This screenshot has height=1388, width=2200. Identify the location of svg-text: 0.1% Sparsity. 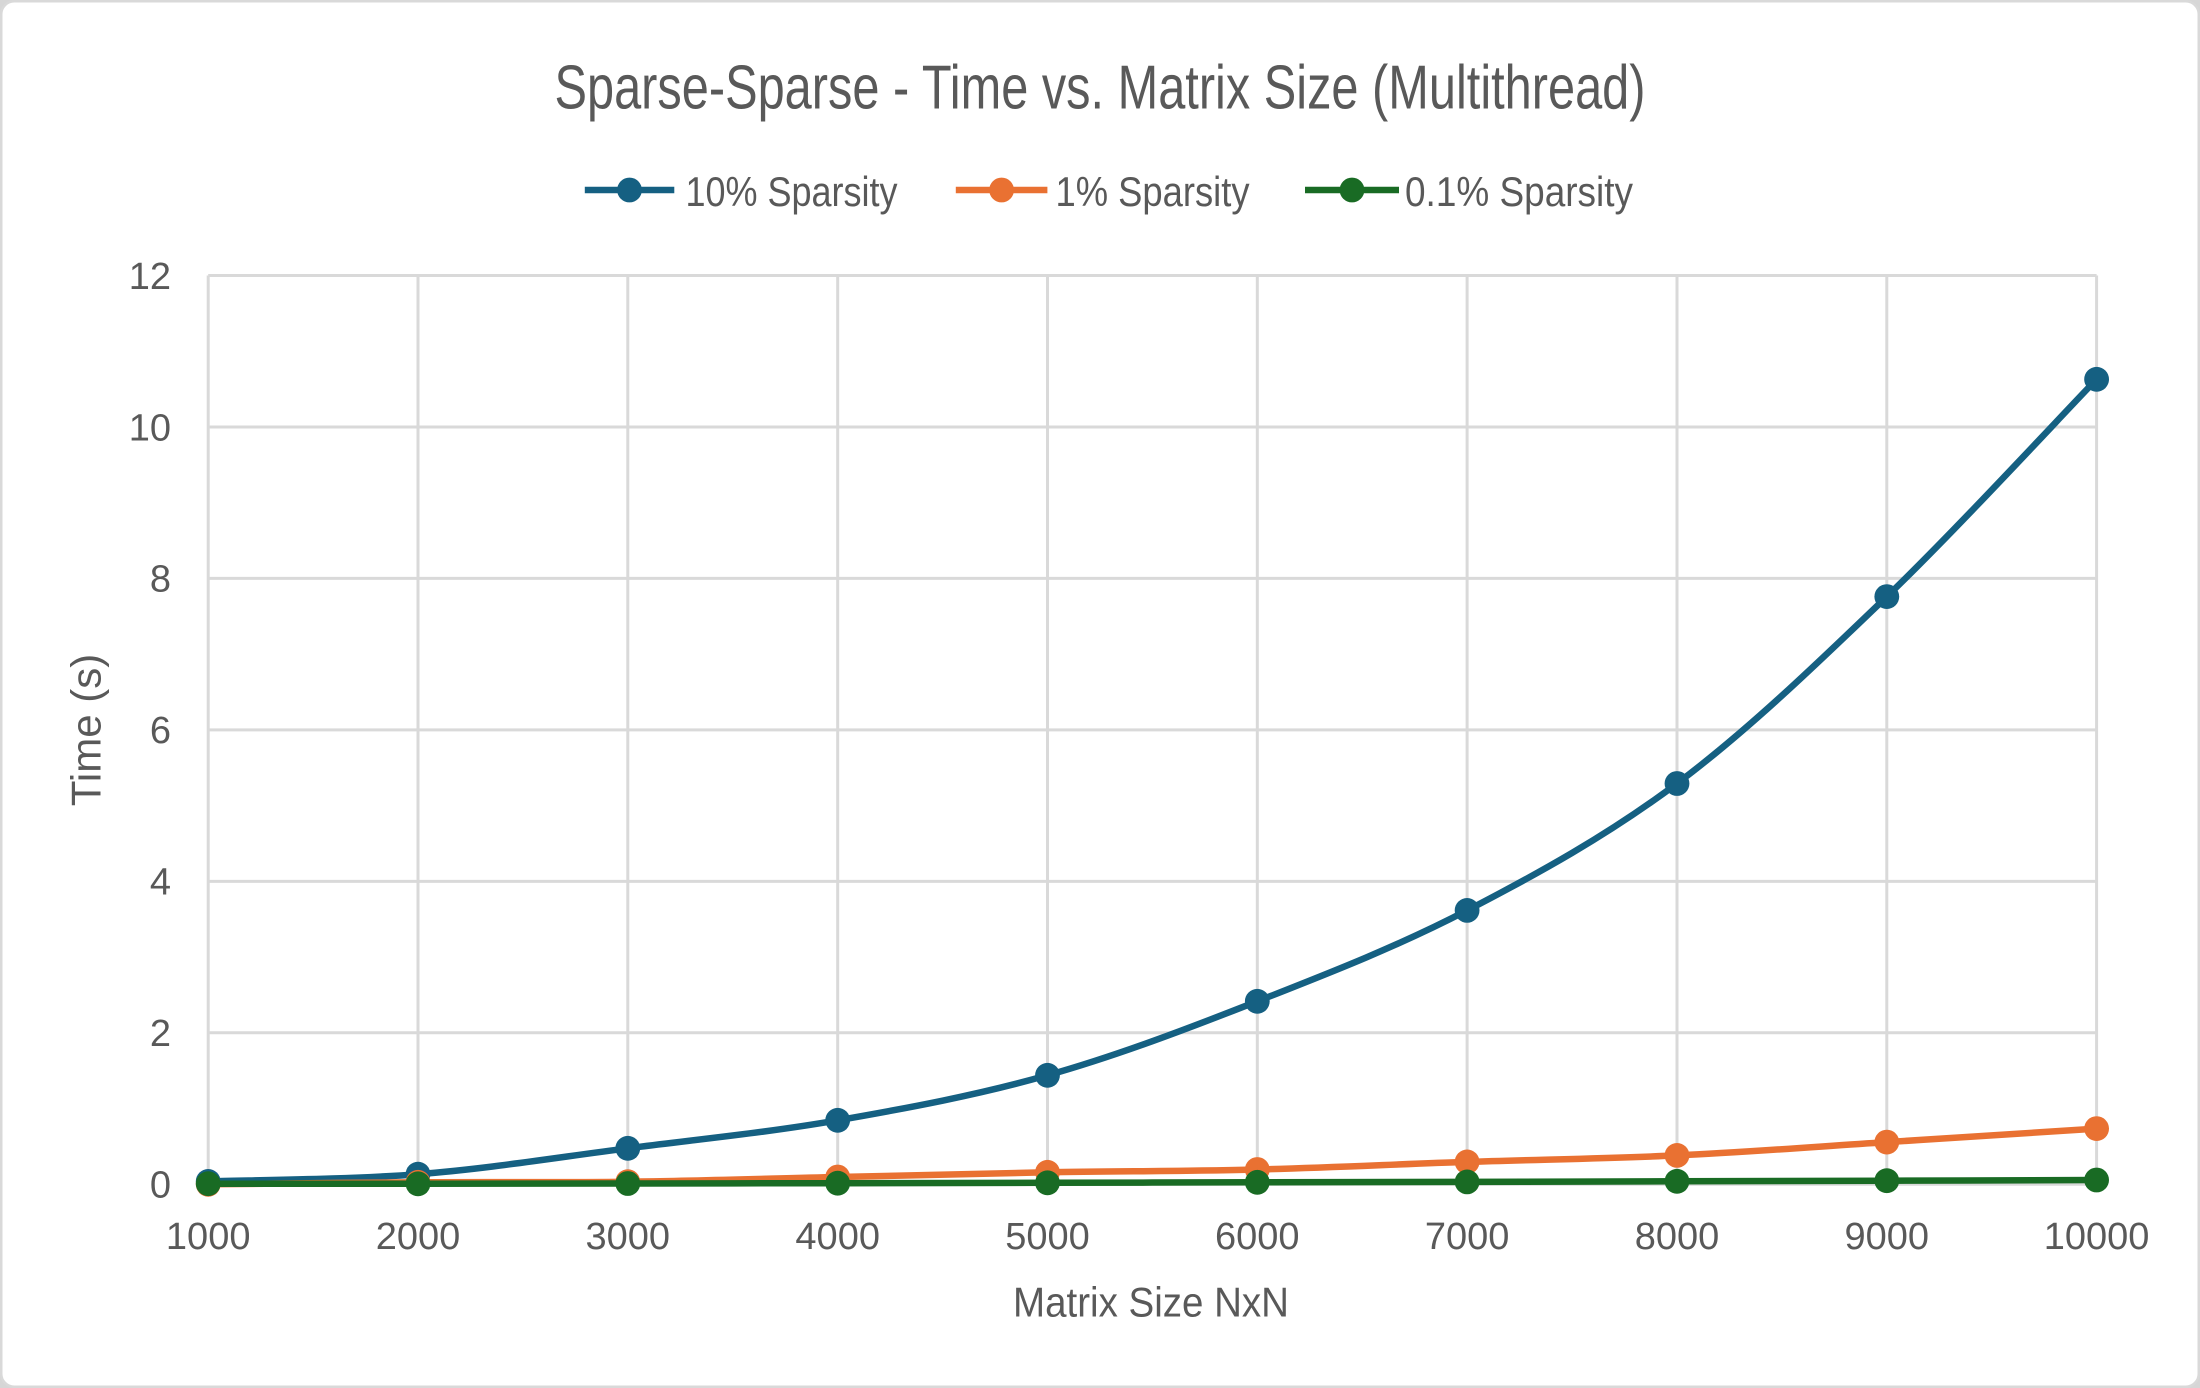
(1519, 191).